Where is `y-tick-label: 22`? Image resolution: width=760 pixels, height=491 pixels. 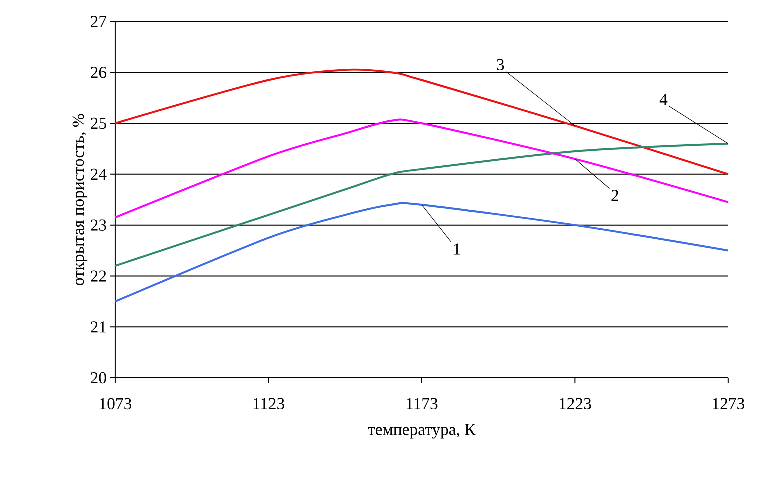
y-tick-label: 22 is located at coordinates (98, 276).